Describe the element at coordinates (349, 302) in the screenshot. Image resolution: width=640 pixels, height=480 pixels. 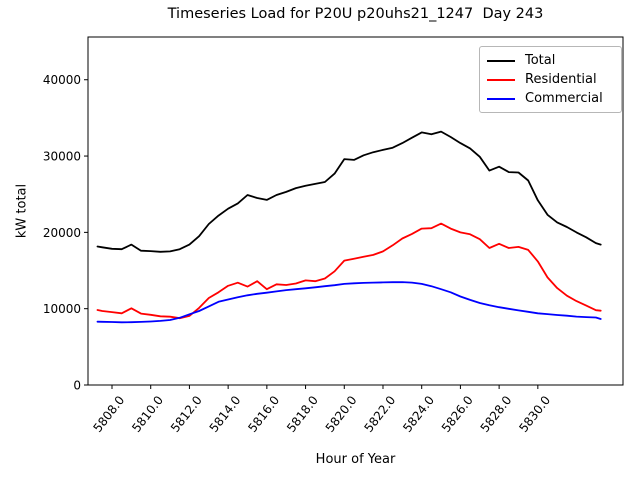
I see `series-line-commercial` at that location.